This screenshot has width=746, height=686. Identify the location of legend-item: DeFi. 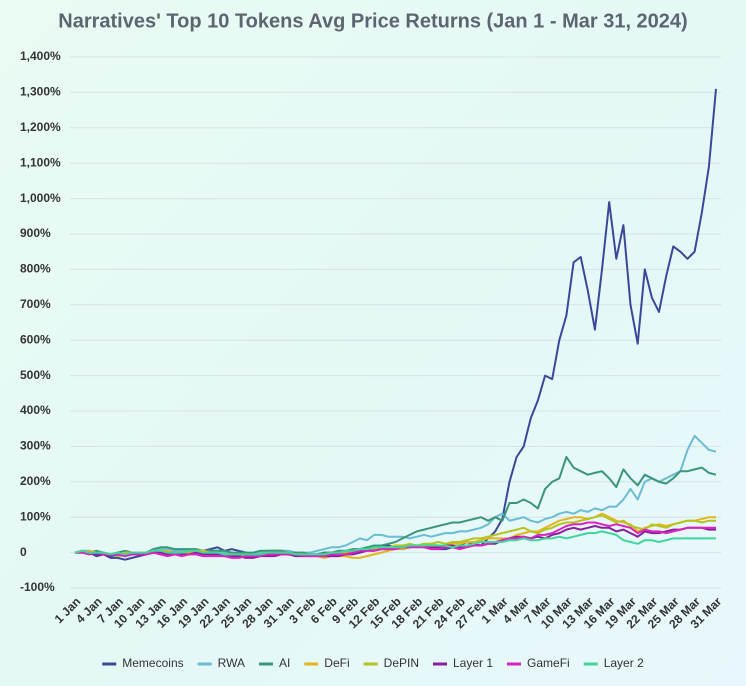
(327, 663).